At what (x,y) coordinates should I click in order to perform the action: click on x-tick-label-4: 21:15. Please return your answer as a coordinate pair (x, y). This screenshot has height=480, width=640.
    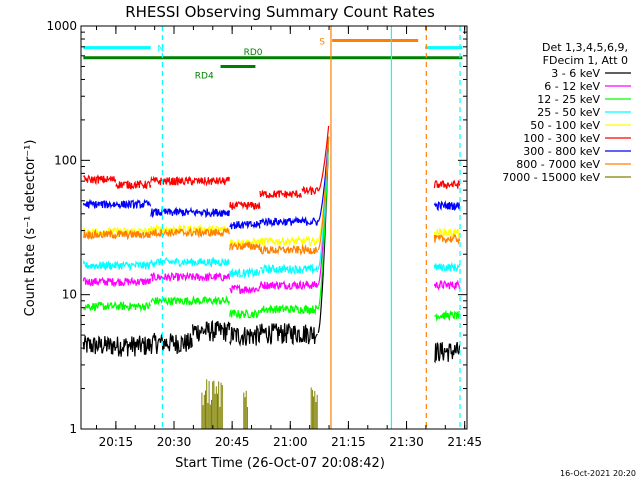
    Looking at the image, I should click on (348, 442).